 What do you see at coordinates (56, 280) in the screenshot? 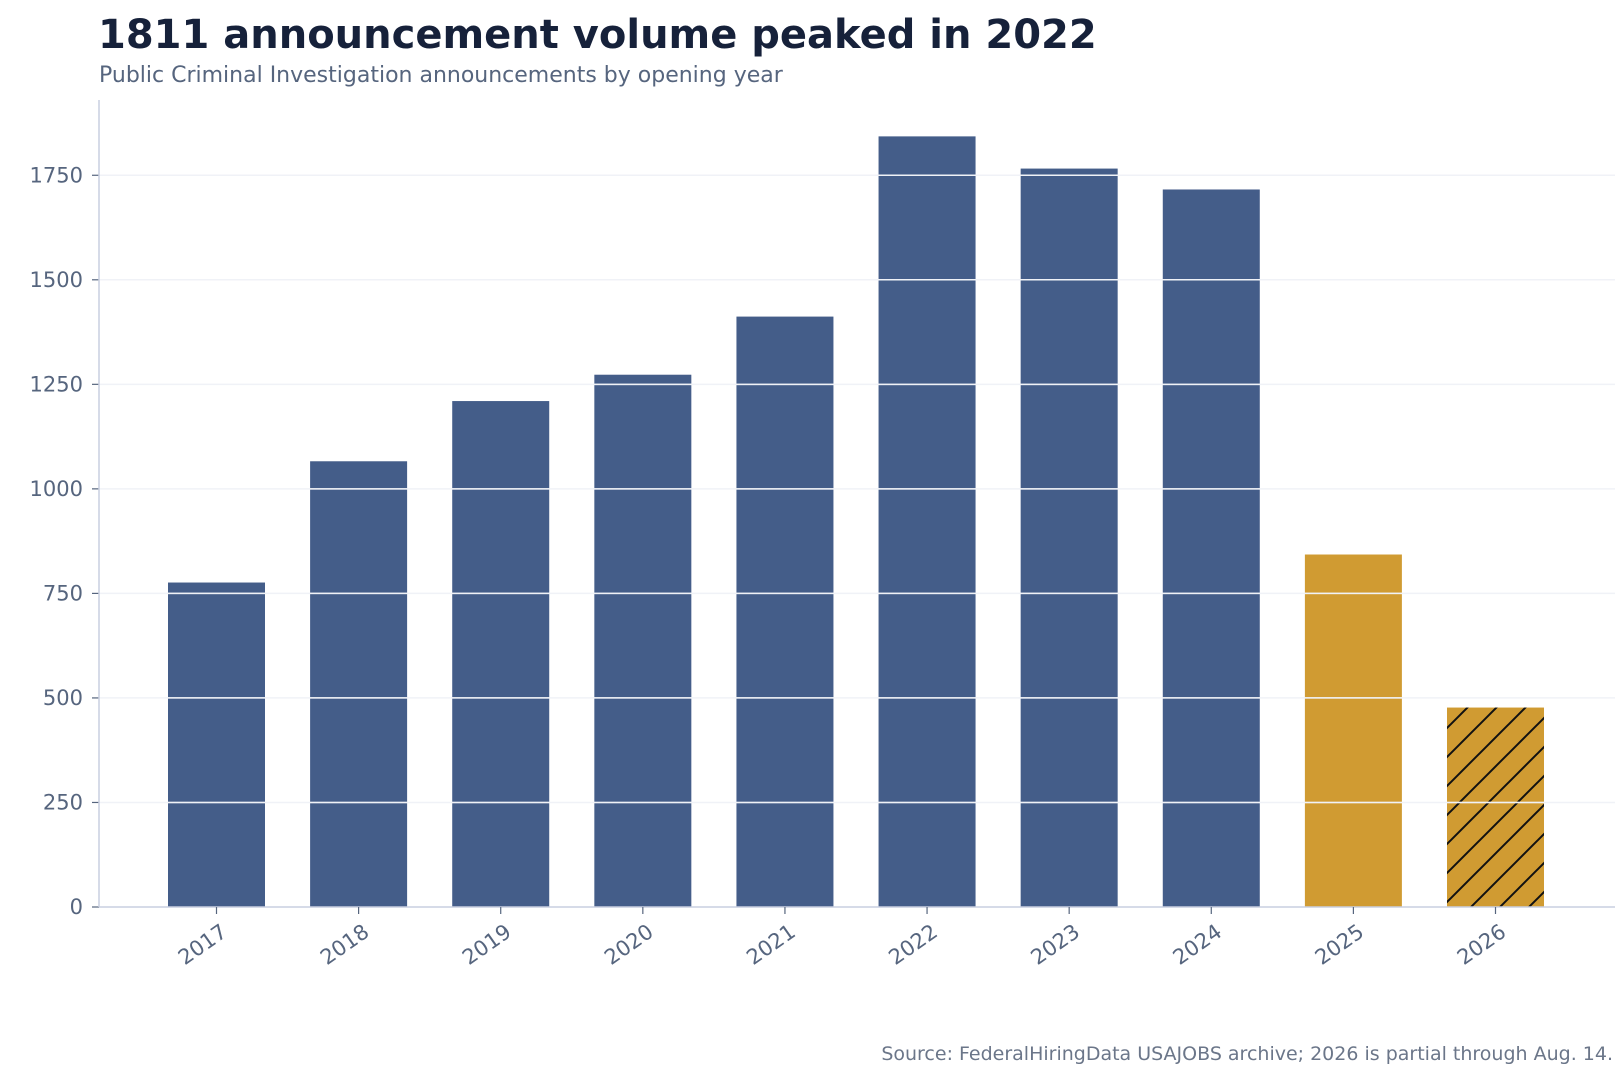
I see `y-tick-label-1500: 1500` at bounding box center [56, 280].